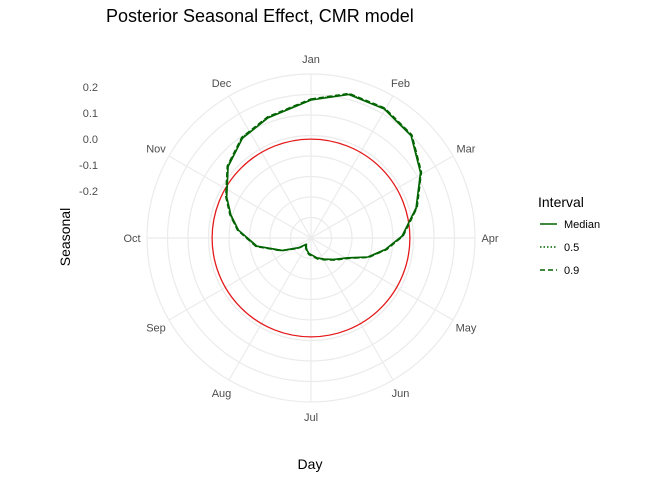  Describe the element at coordinates (400, 84) in the screenshot. I see `month-label: Feb` at that location.